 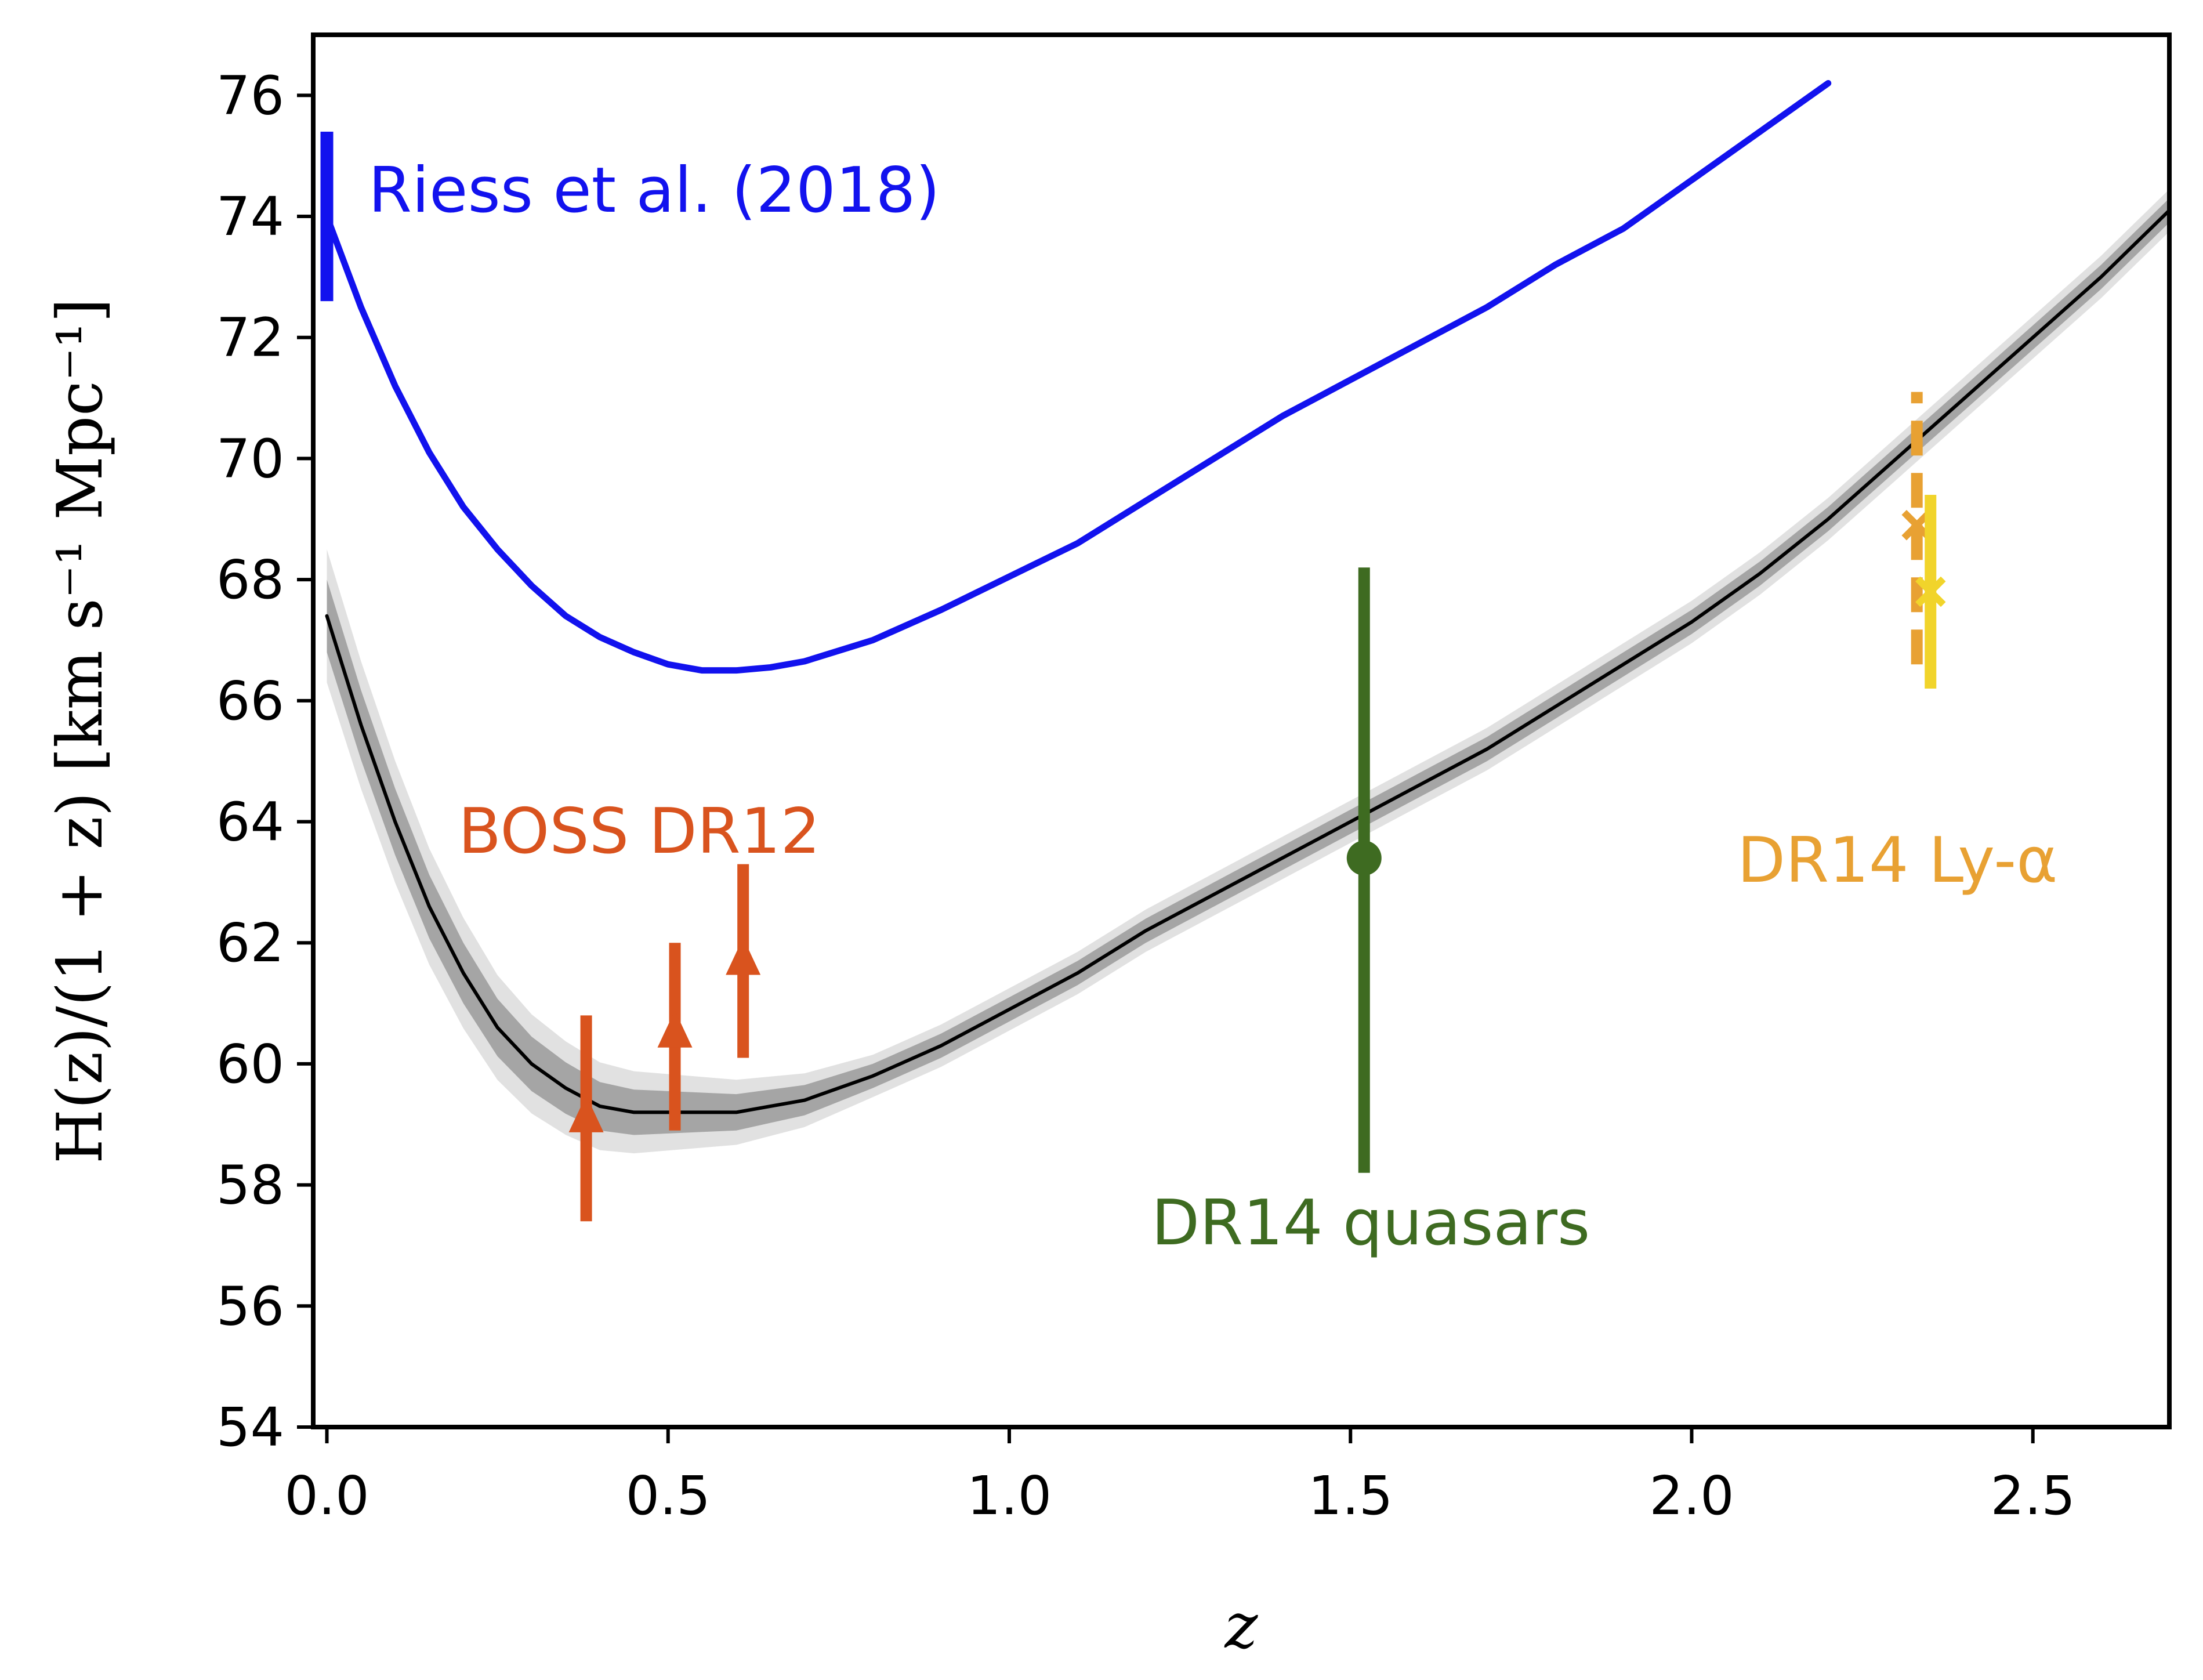 What do you see at coordinates (250, 822) in the screenshot?
I see `y-tick-label: 64` at bounding box center [250, 822].